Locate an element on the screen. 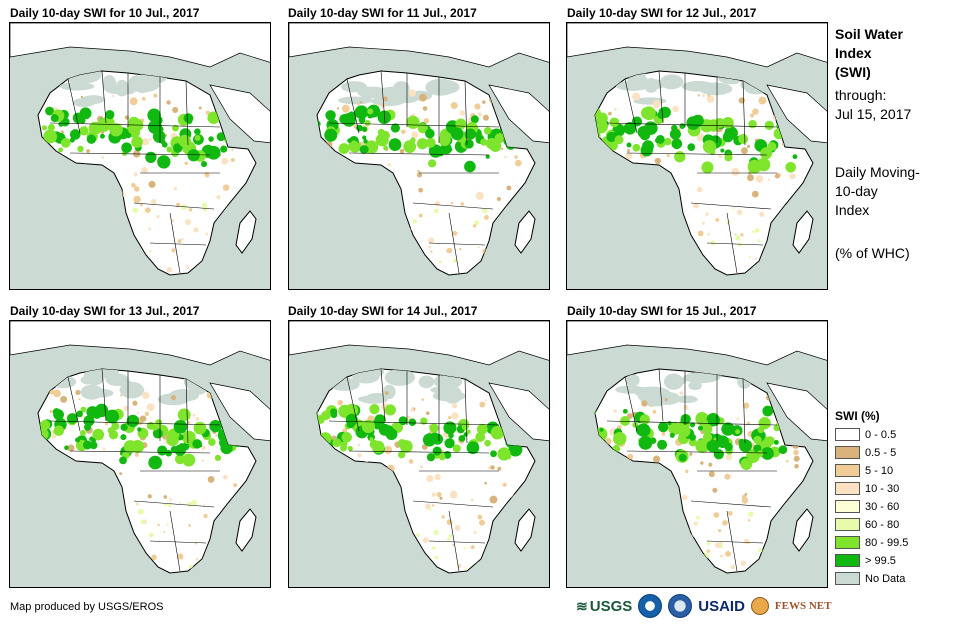 This screenshot has height=626, width=967. nasa-logo-icon is located at coordinates (680, 606).